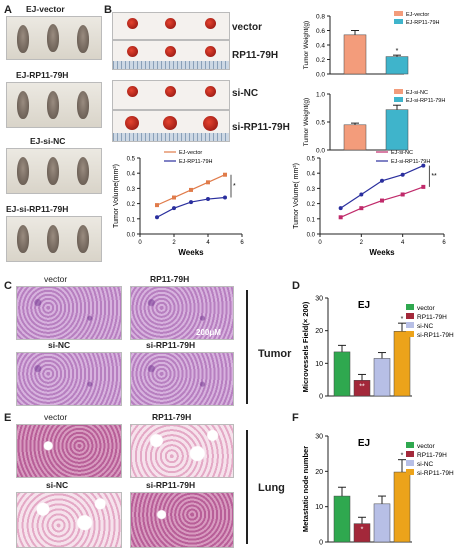 Image resolution: width=459 pixels, height=550 pixels. I want to click on panel-letter-b: B, so click(108, 10).